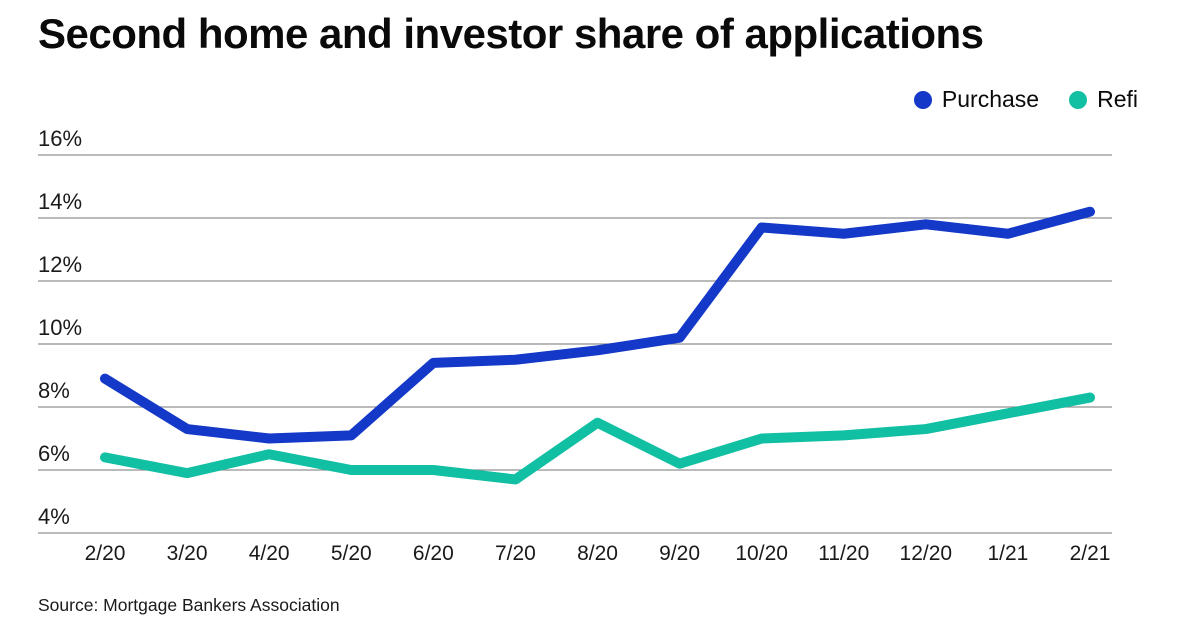 Image resolution: width=1200 pixels, height=630 pixels. What do you see at coordinates (54, 516) in the screenshot?
I see `y-tick-label-4: 4%` at bounding box center [54, 516].